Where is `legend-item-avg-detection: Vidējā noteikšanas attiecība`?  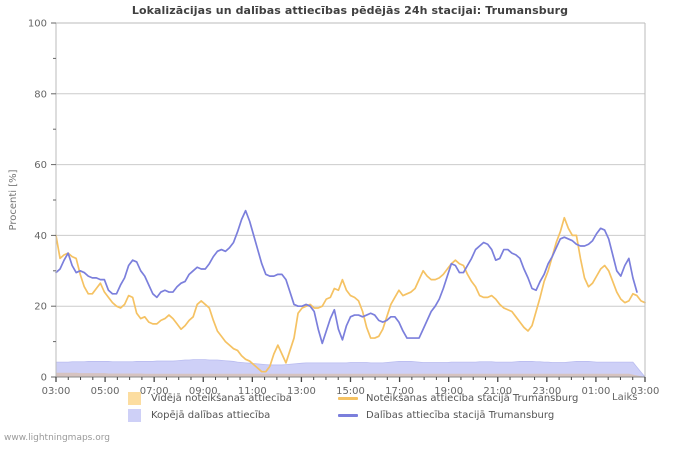
legend-item-avg-detection: Vidējā noteikšanas attiecība is located at coordinates (233, 398).